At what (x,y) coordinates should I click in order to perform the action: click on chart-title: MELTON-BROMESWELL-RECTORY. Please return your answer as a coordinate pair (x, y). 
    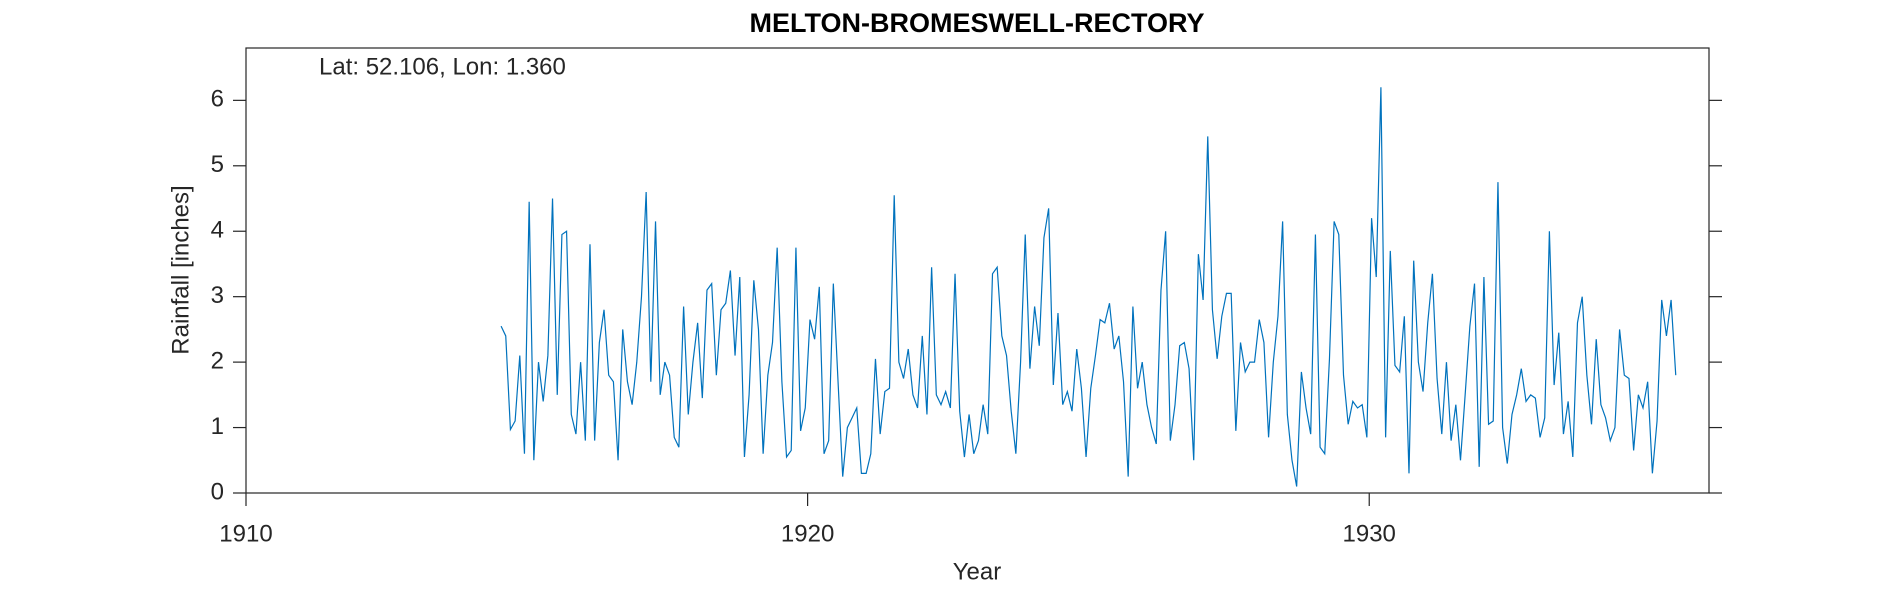
    Looking at the image, I should click on (977, 23).